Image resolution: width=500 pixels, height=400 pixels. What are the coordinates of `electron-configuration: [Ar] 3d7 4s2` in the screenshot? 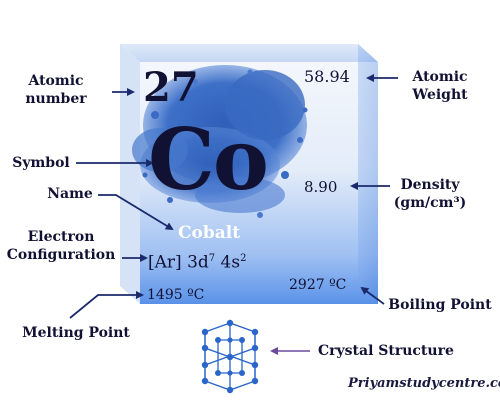 It's located at (197, 261).